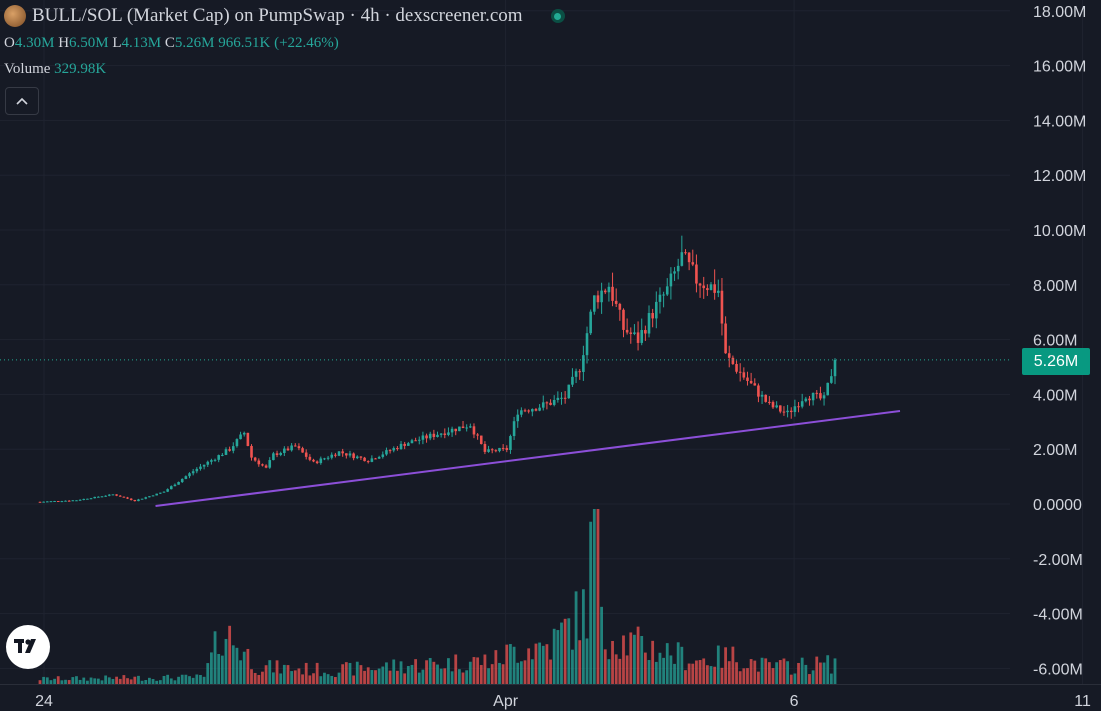 The image size is (1101, 711). Describe the element at coordinates (550, 697) in the screenshot. I see `x-axis: 24Apr611162126` at that location.